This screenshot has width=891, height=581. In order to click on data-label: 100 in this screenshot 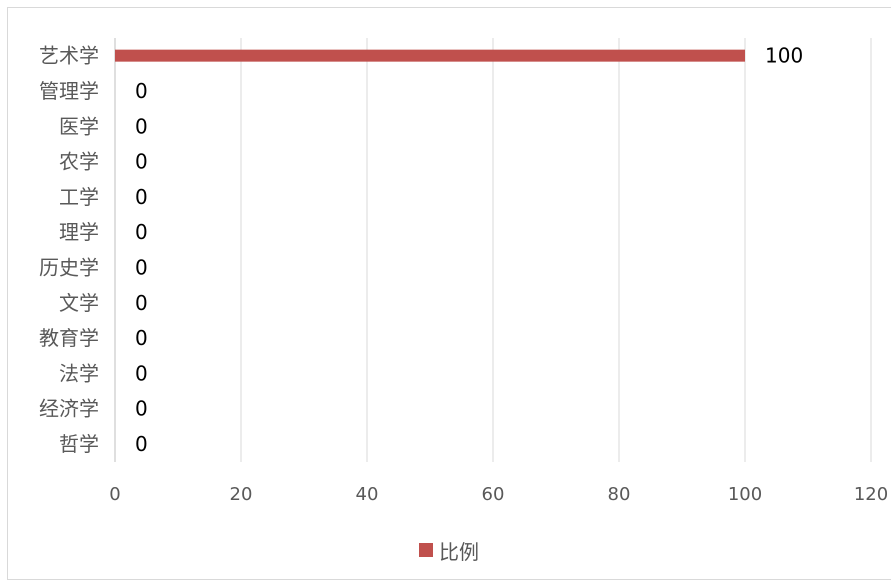, I will do `click(784, 56)`.